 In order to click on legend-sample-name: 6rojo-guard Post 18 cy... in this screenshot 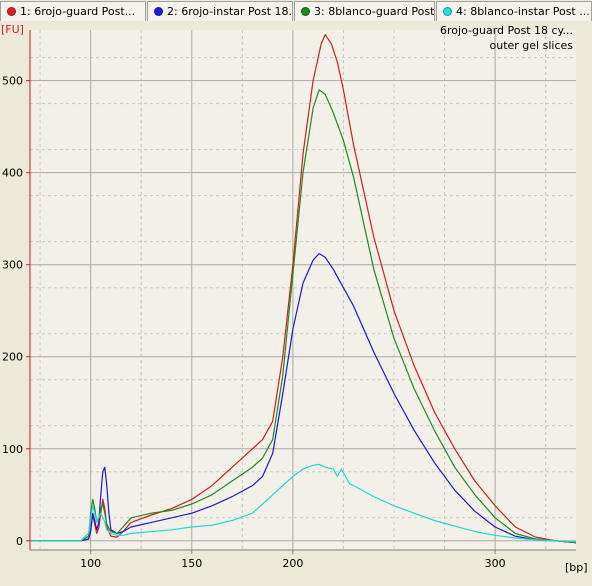, I will do `click(506, 30)`.